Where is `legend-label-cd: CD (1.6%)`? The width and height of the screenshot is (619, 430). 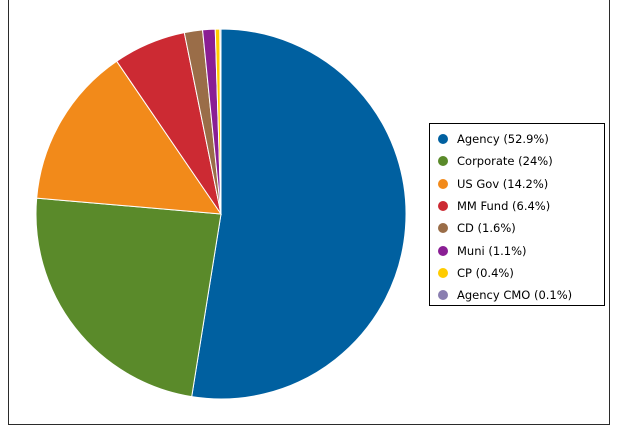
legend-label-cd: CD (1.6%) is located at coordinates (486, 228).